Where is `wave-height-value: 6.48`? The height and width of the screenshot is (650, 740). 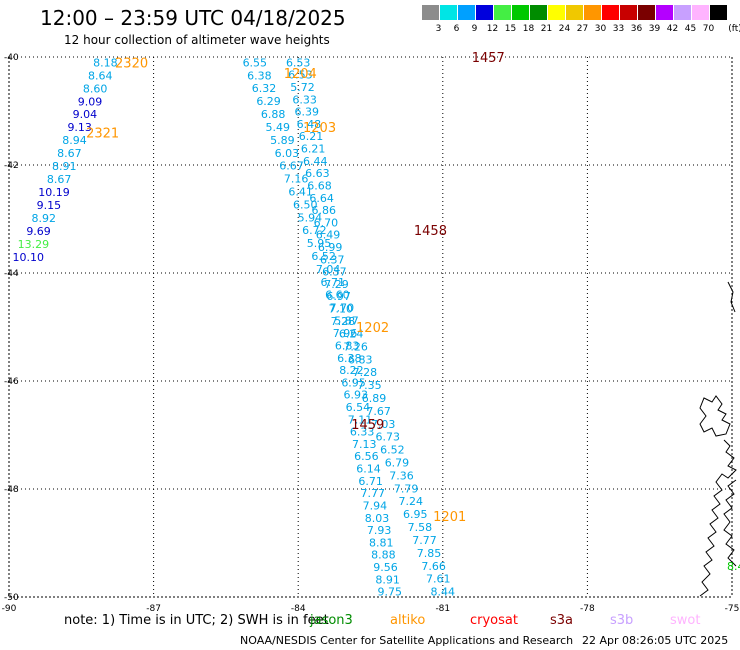
wave-height-value: 6.48 is located at coordinates (309, 124).